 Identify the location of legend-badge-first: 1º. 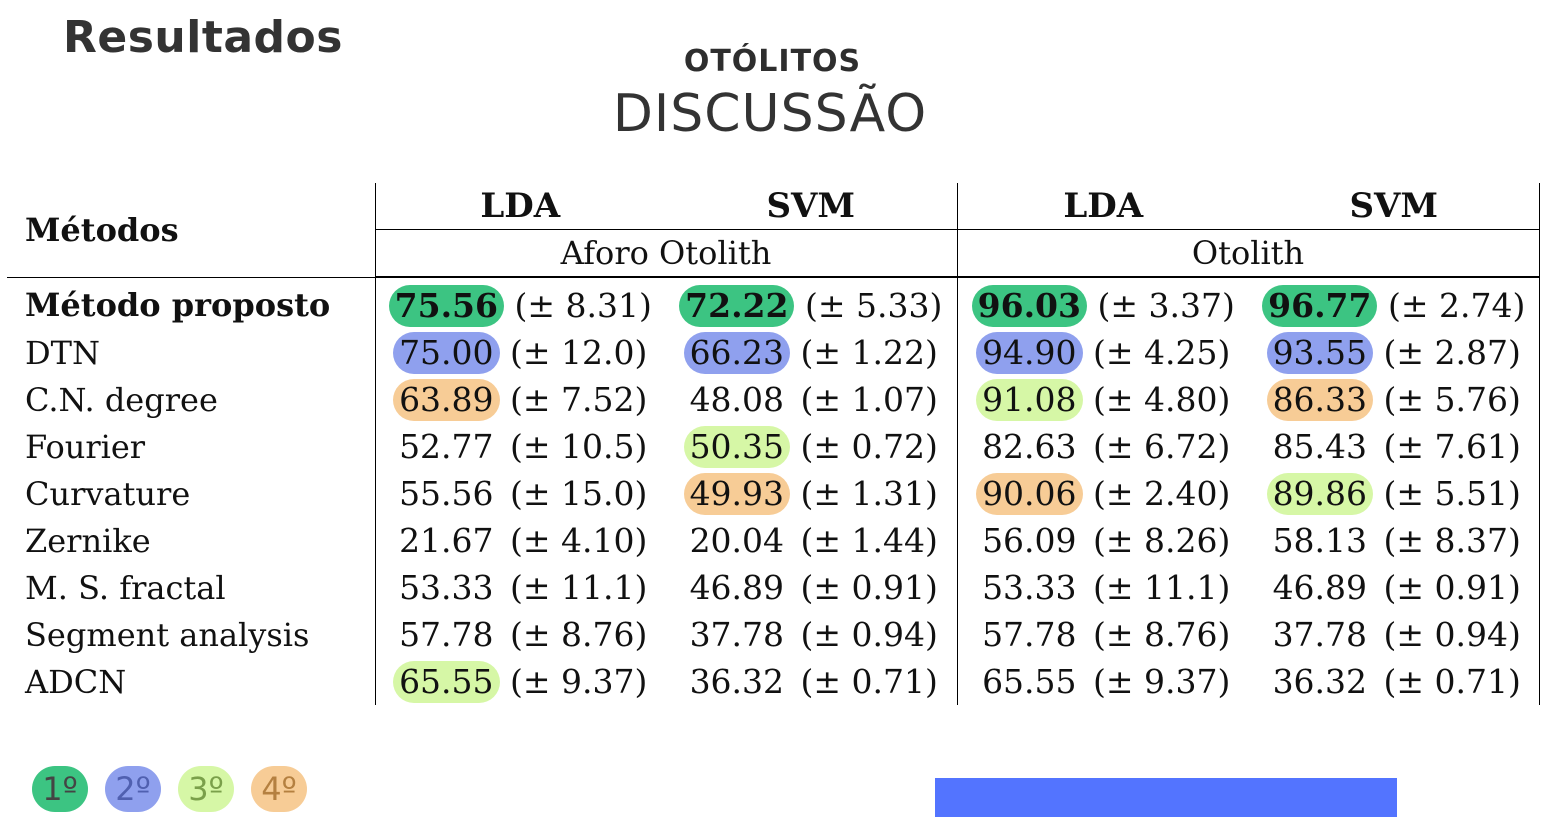
(60, 789).